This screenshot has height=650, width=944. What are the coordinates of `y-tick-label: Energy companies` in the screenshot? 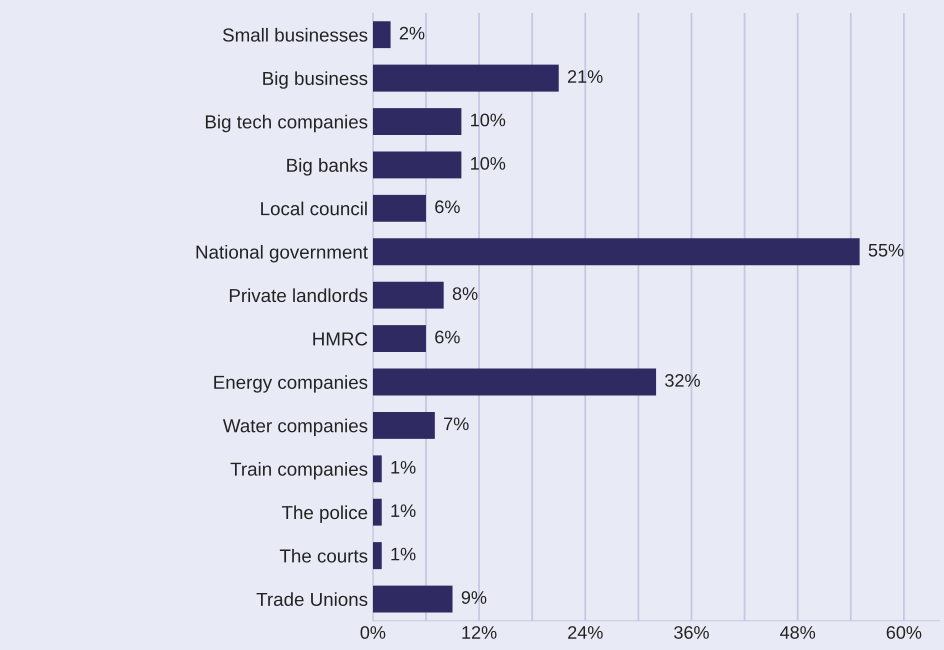 It's located at (291, 384).